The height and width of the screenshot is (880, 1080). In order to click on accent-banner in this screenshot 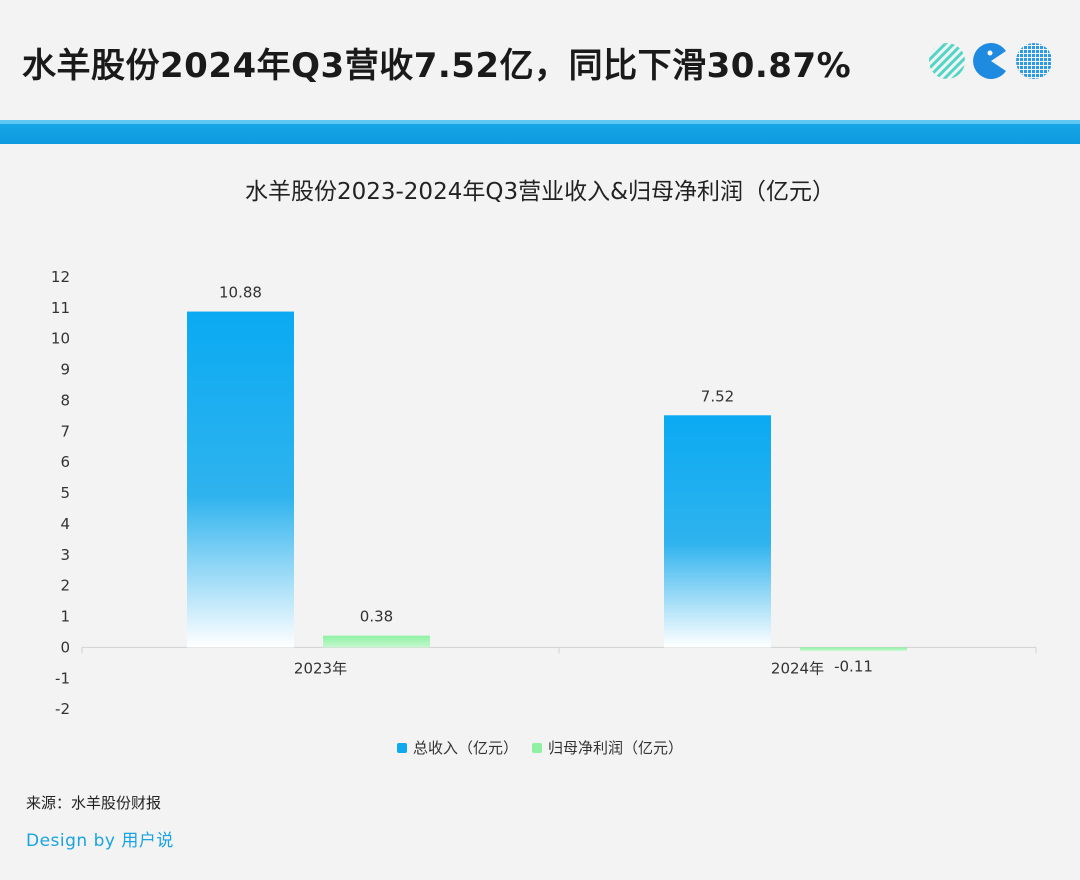, I will do `click(540, 132)`.